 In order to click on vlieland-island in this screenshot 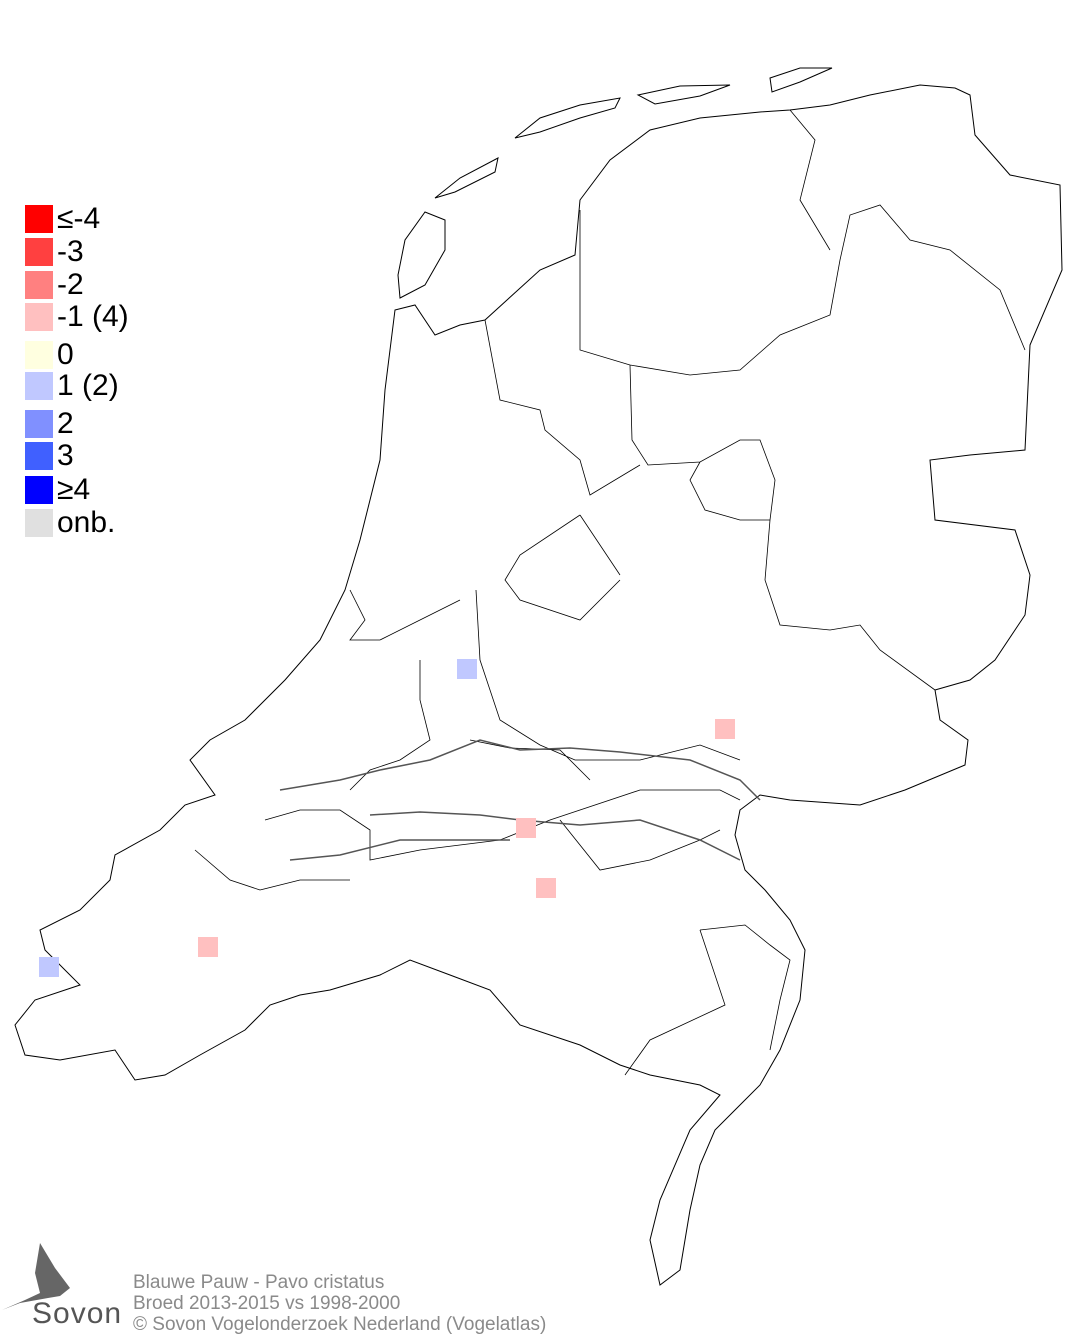, I will do `click(466, 178)`.